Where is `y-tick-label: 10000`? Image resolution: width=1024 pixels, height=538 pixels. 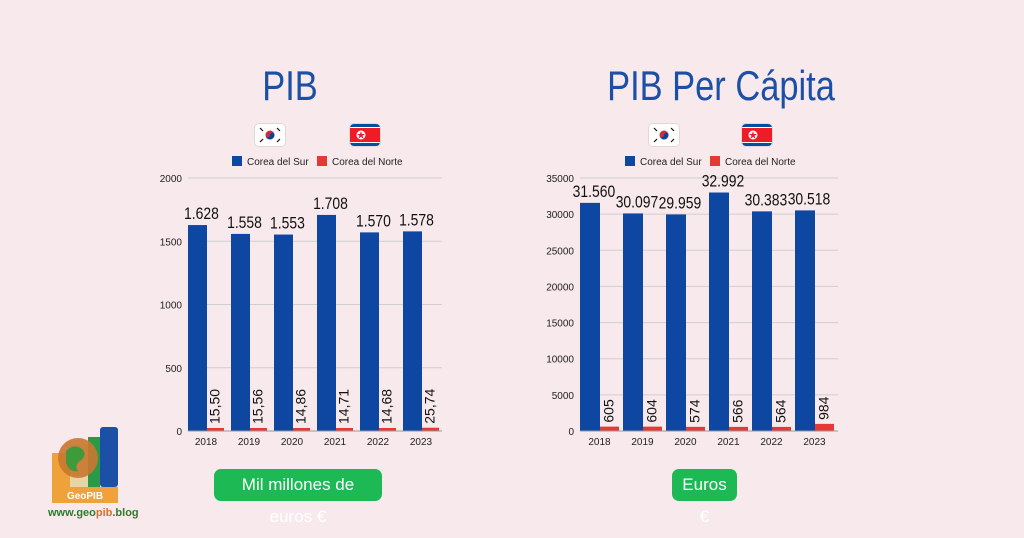
y-tick-label: 10000 is located at coordinates (560, 360).